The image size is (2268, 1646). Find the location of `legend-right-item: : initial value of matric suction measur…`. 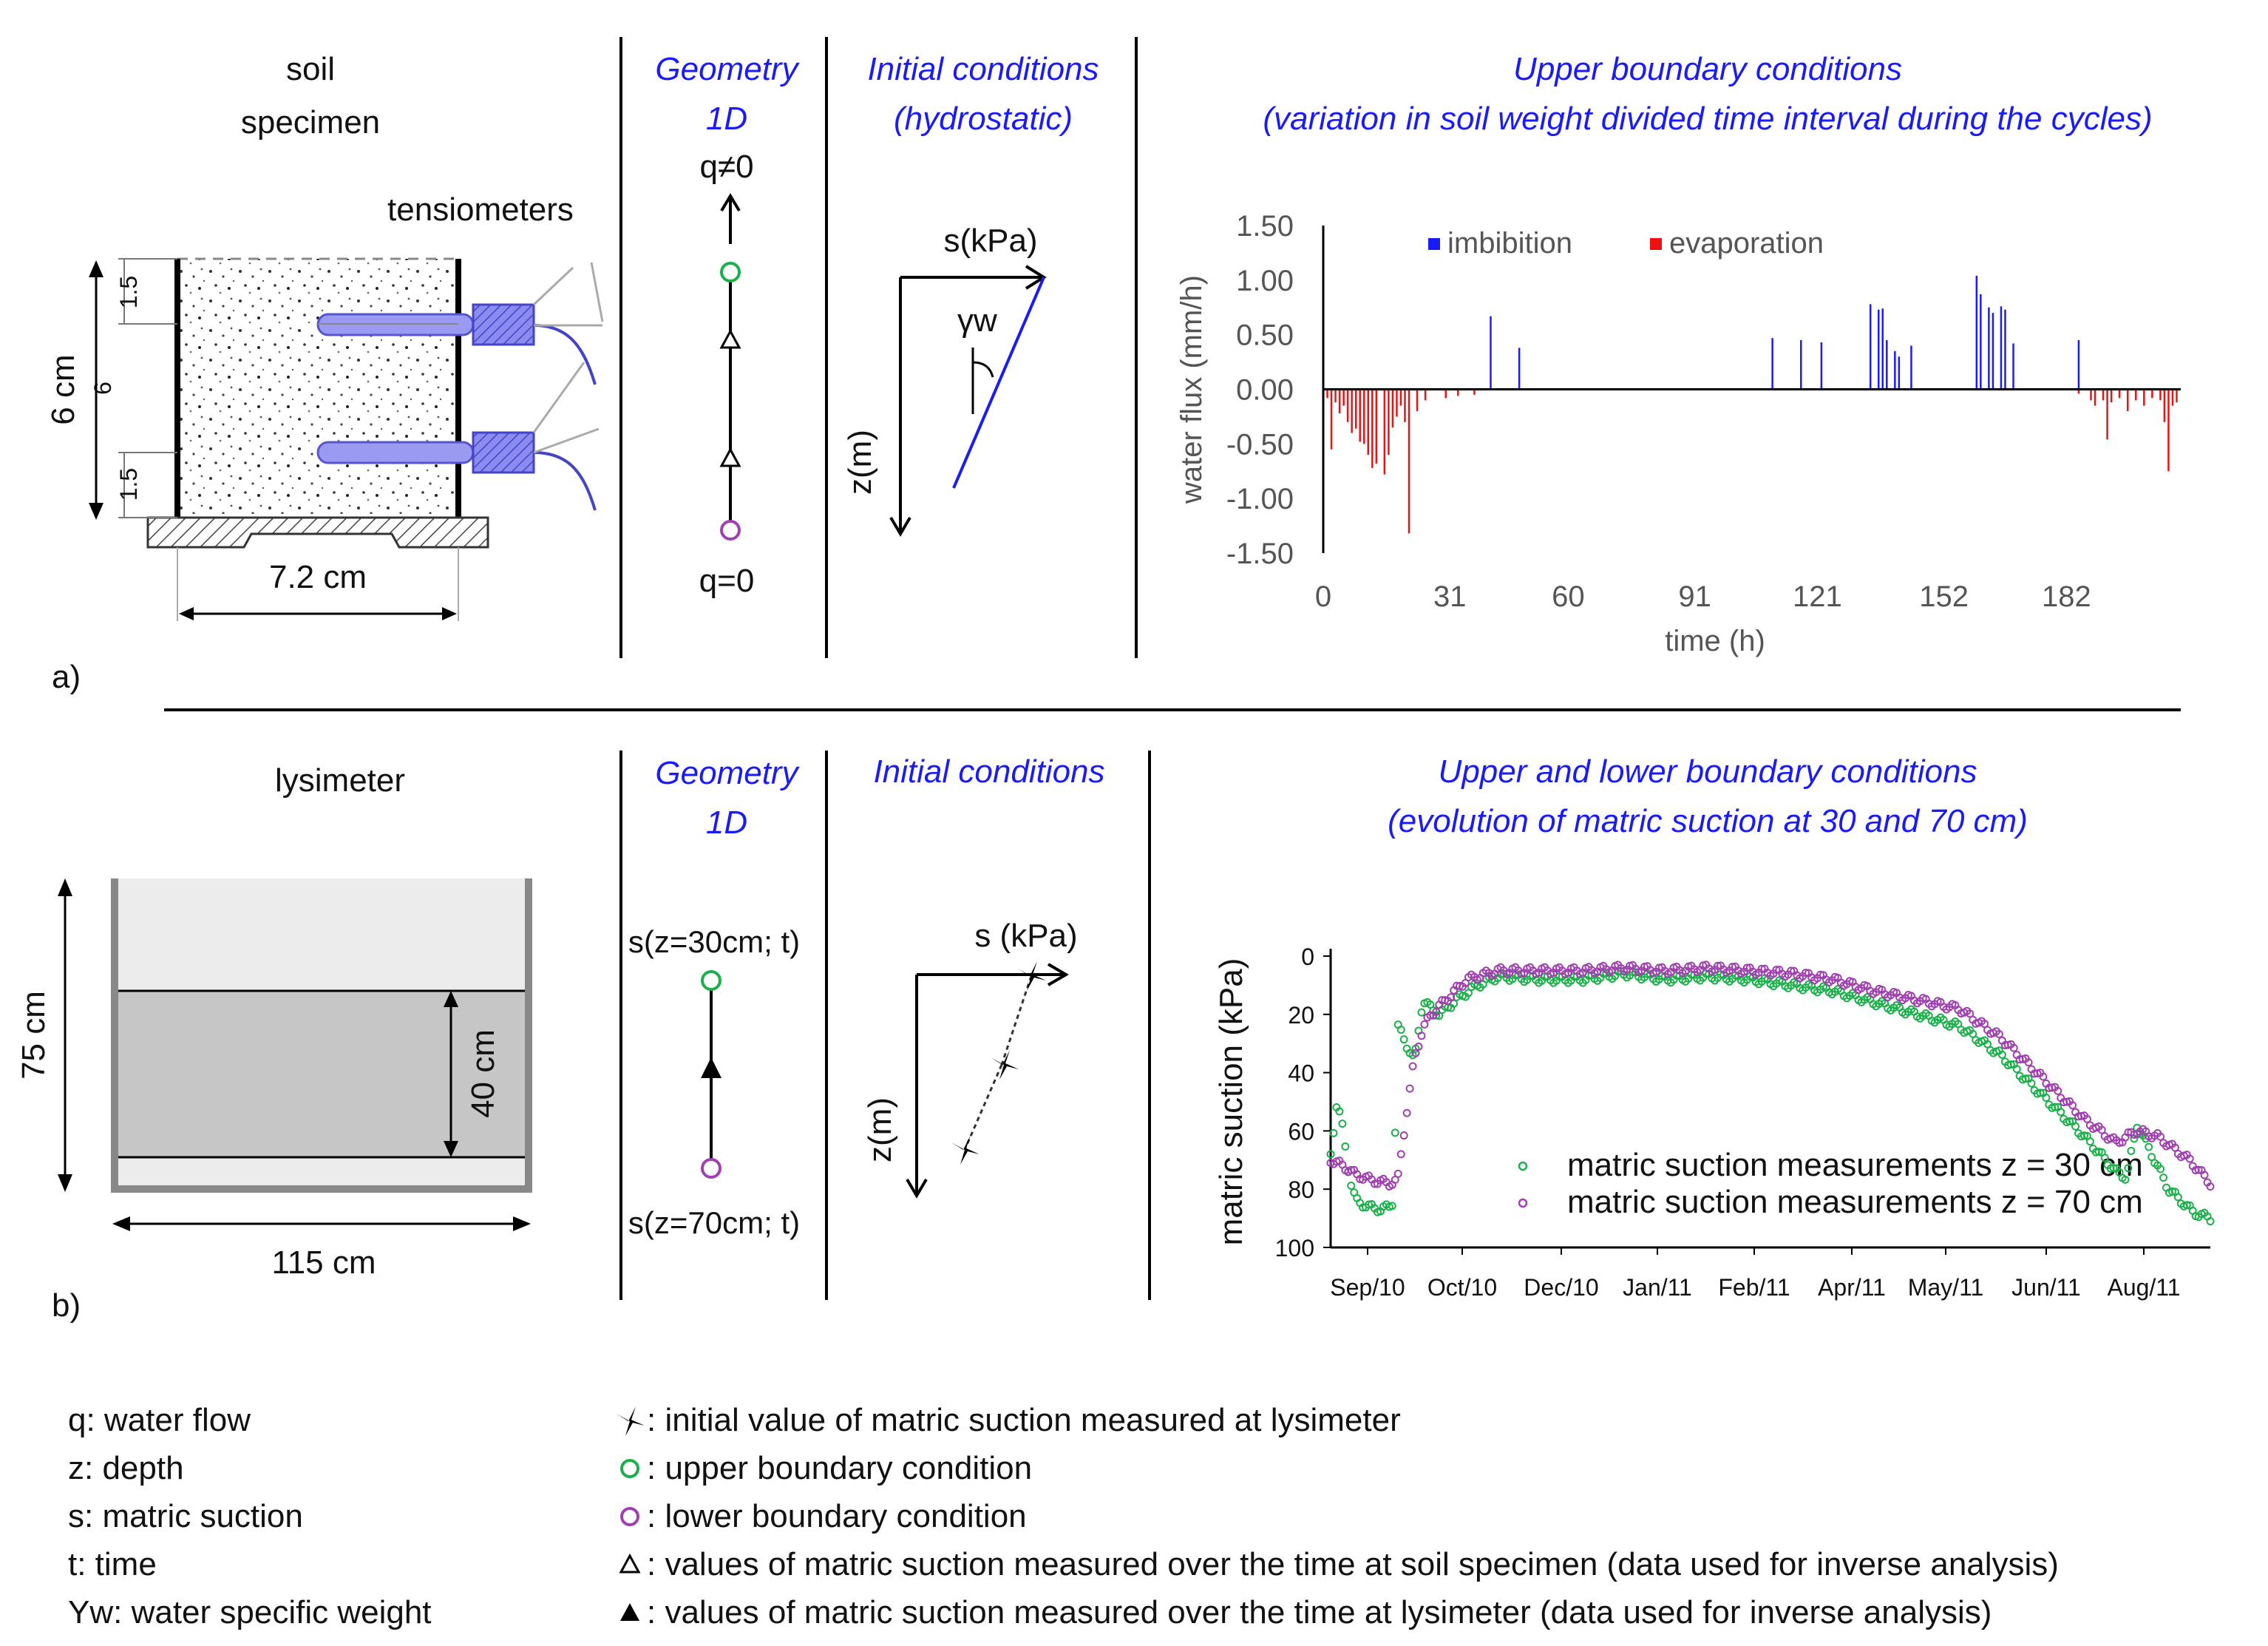

legend-right-item: : initial value of matric suction measur… is located at coordinates (1024, 1420).